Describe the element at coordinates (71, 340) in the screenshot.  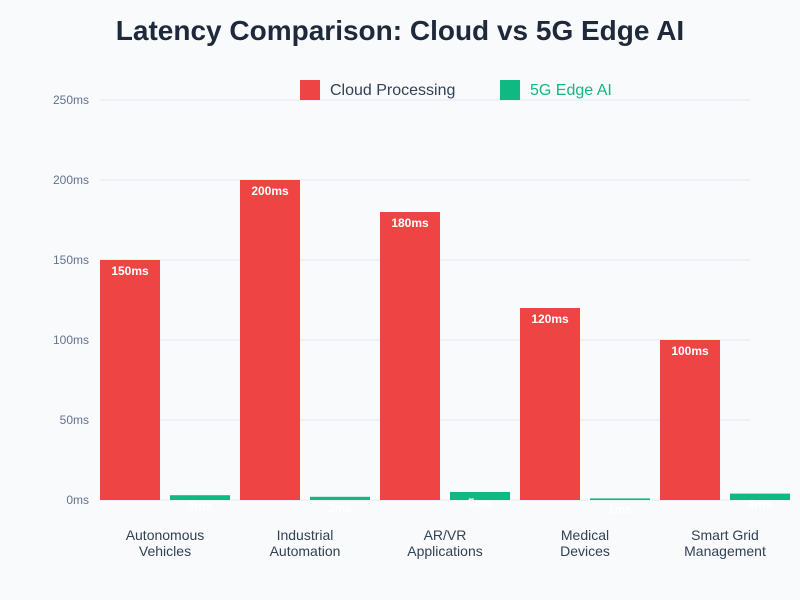
I see `y-tick-label: 100ms` at that location.